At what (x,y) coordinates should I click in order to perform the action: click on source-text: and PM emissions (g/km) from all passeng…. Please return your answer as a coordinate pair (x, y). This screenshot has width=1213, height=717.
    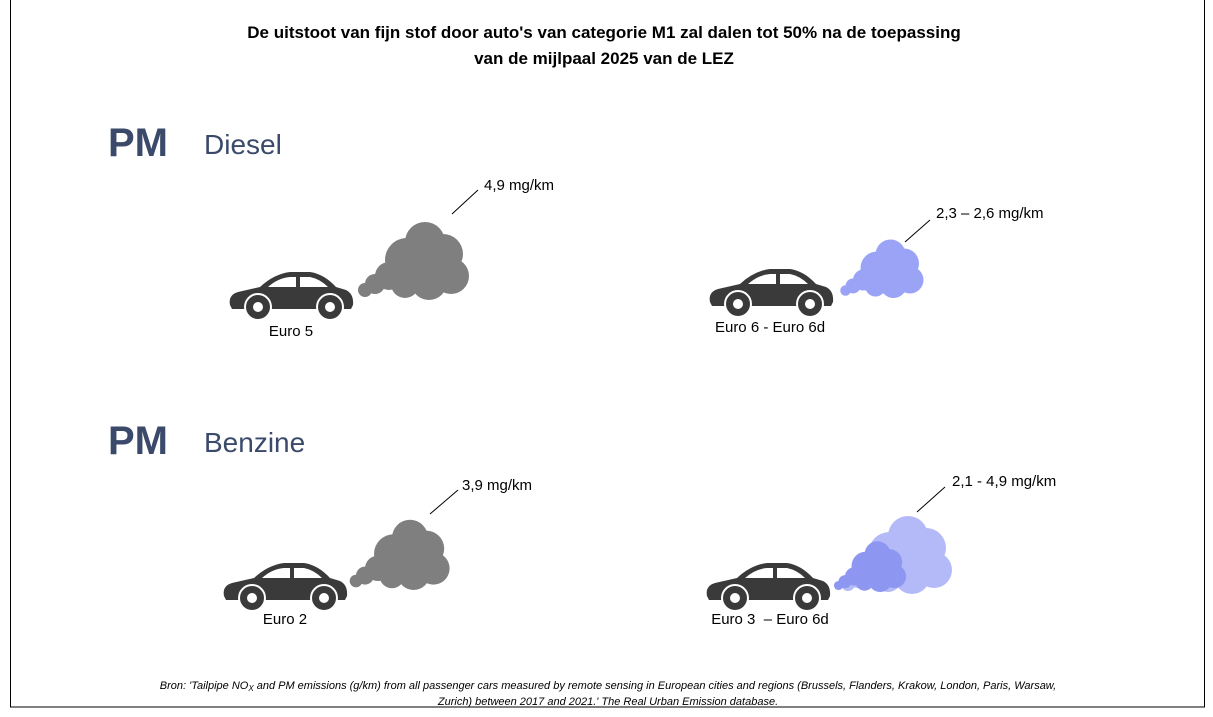
    Looking at the image, I should click on (655, 686).